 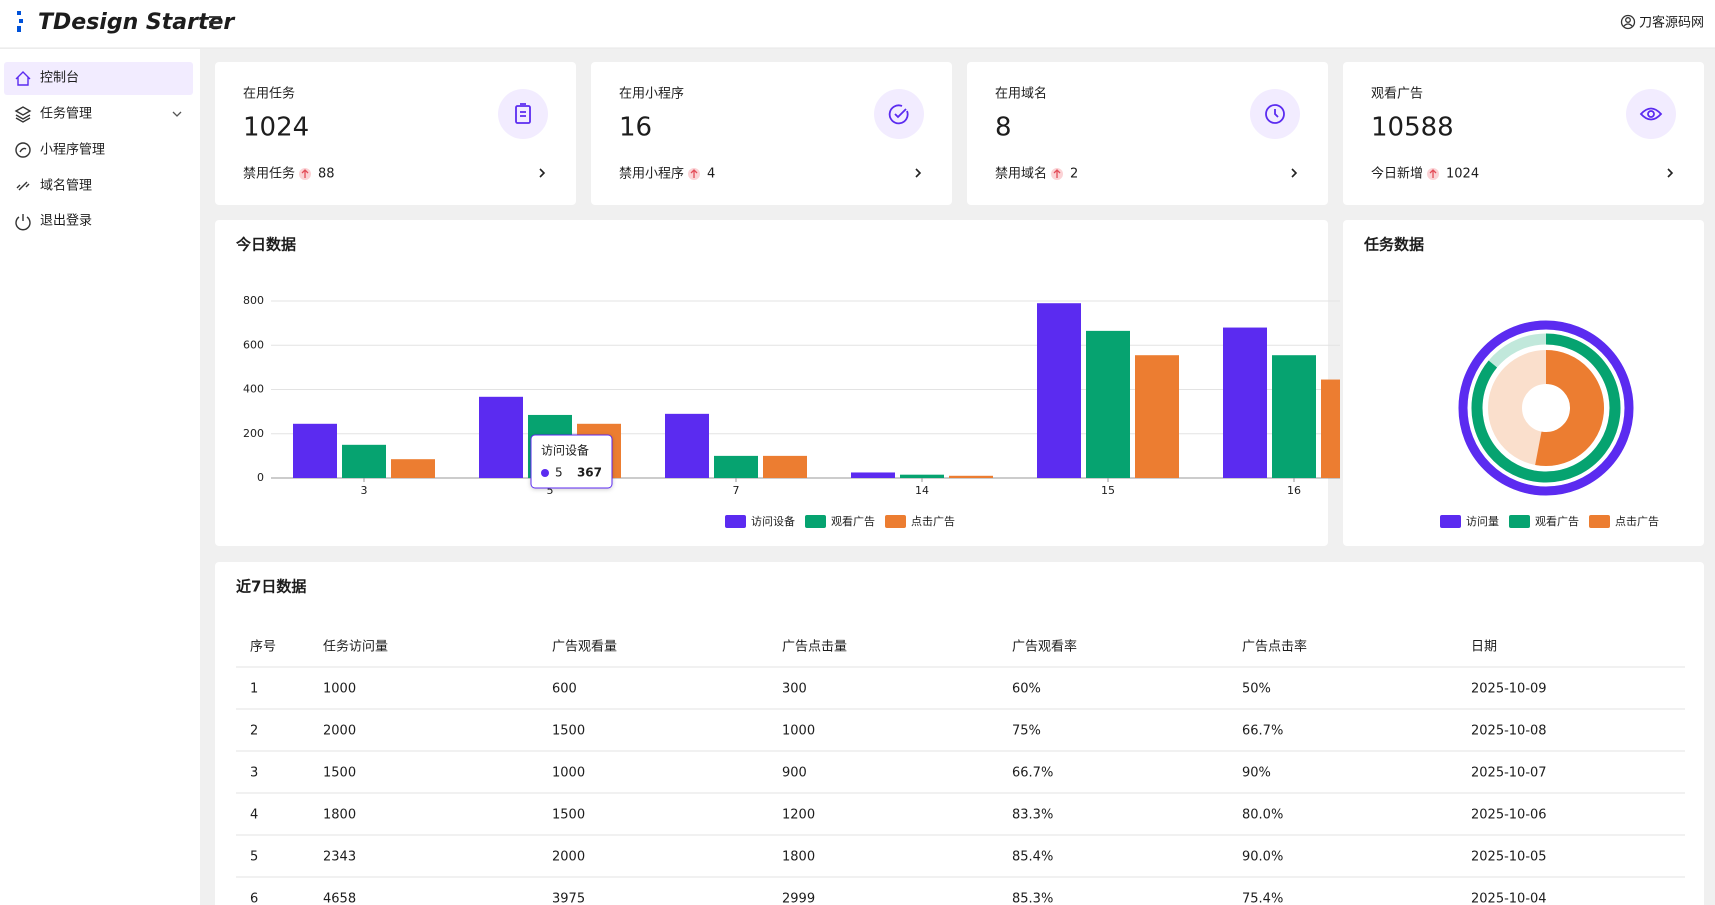 I want to click on stat-value: 16, so click(x=635, y=128).